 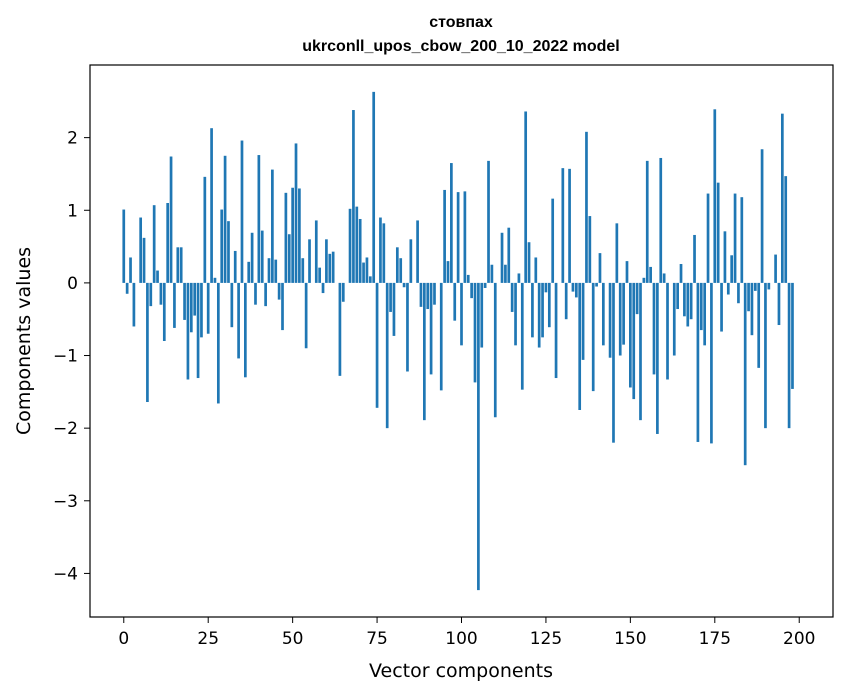 What do you see at coordinates (65, 429) in the screenshot?
I see `y-tick-label: −2` at bounding box center [65, 429].